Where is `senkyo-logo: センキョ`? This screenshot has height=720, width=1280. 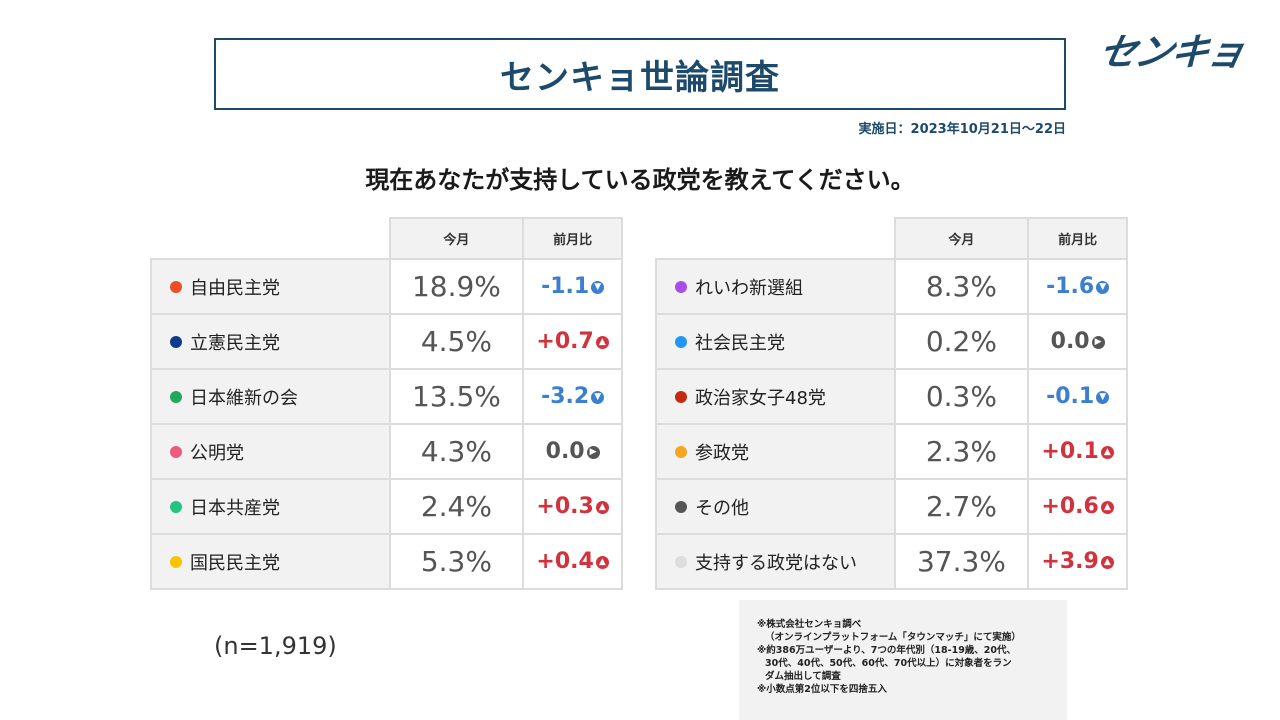 senkyo-logo: センキョ is located at coordinates (1172, 49).